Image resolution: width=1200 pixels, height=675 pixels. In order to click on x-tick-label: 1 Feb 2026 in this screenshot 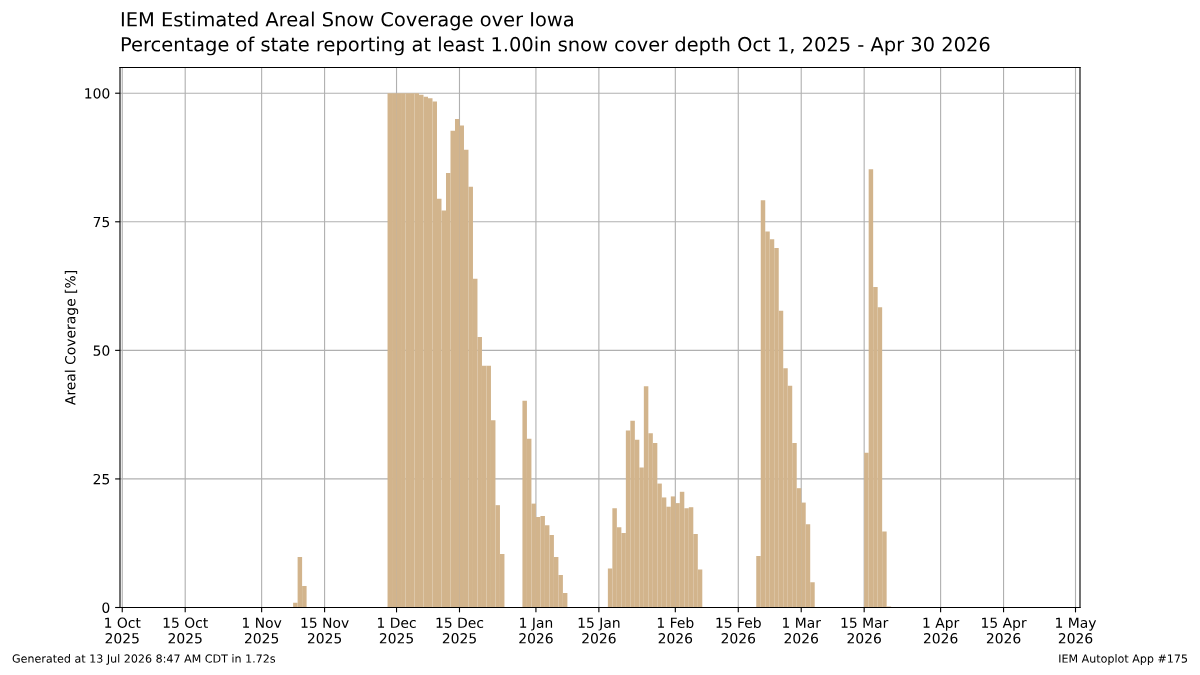, I will do `click(675, 630)`.